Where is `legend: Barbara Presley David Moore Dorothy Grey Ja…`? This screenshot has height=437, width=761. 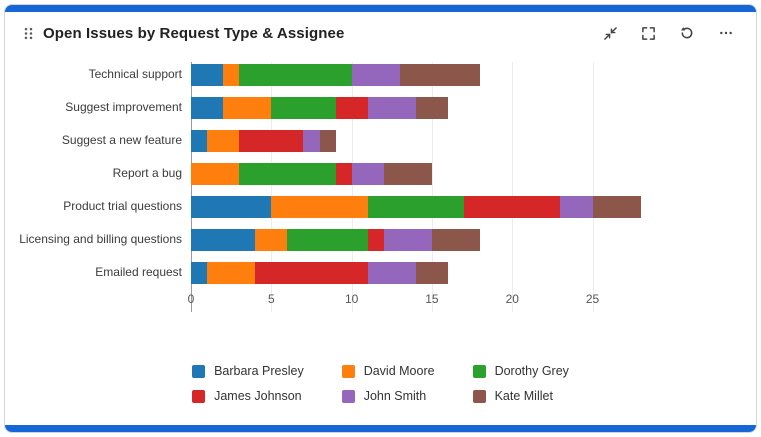
legend: Barbara Presley David Moore Dorothy Grey Ja… is located at coordinates (380, 383).